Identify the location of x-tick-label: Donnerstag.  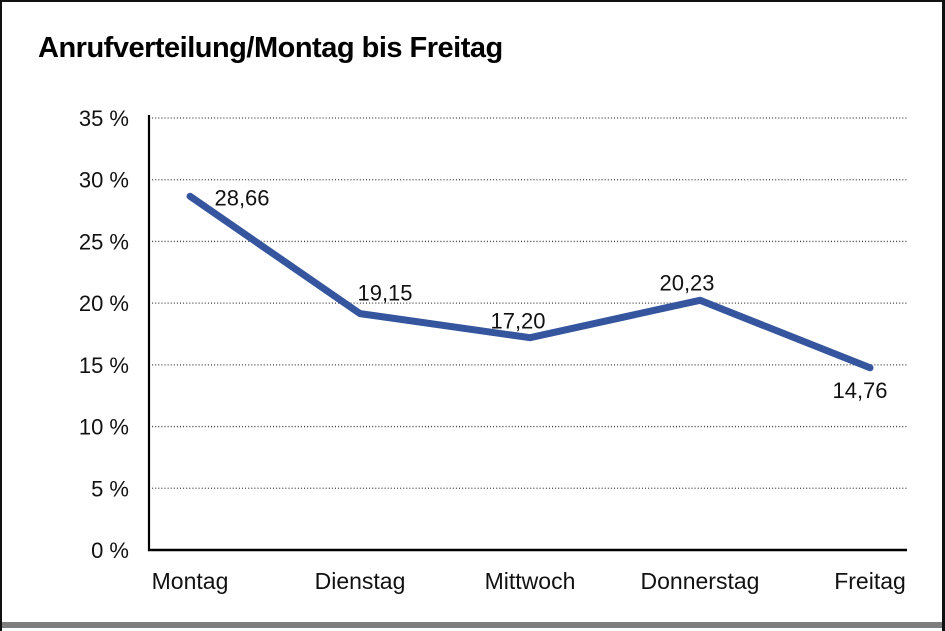
(700, 581).